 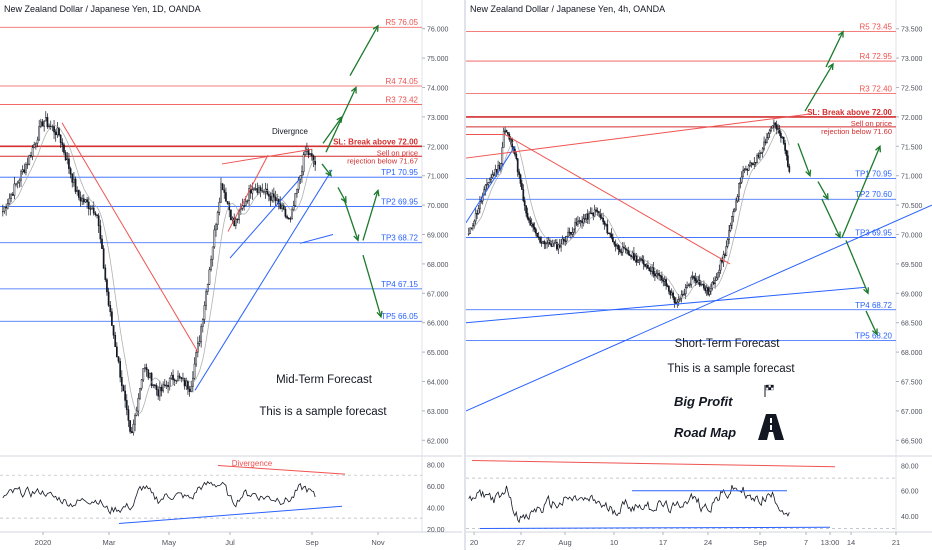 I want to click on right-time-tick-label: 20, so click(x=474, y=542).